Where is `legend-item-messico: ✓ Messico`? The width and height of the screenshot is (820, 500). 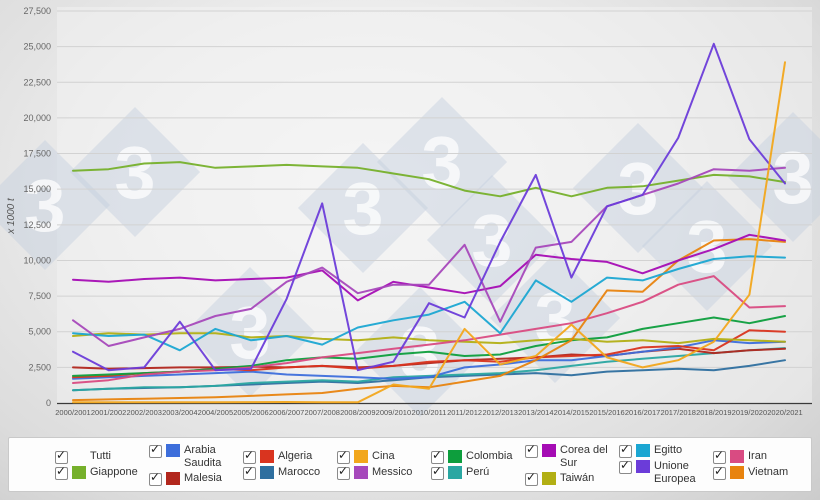 legend-item-messico: ✓ Messico is located at coordinates (384, 472).